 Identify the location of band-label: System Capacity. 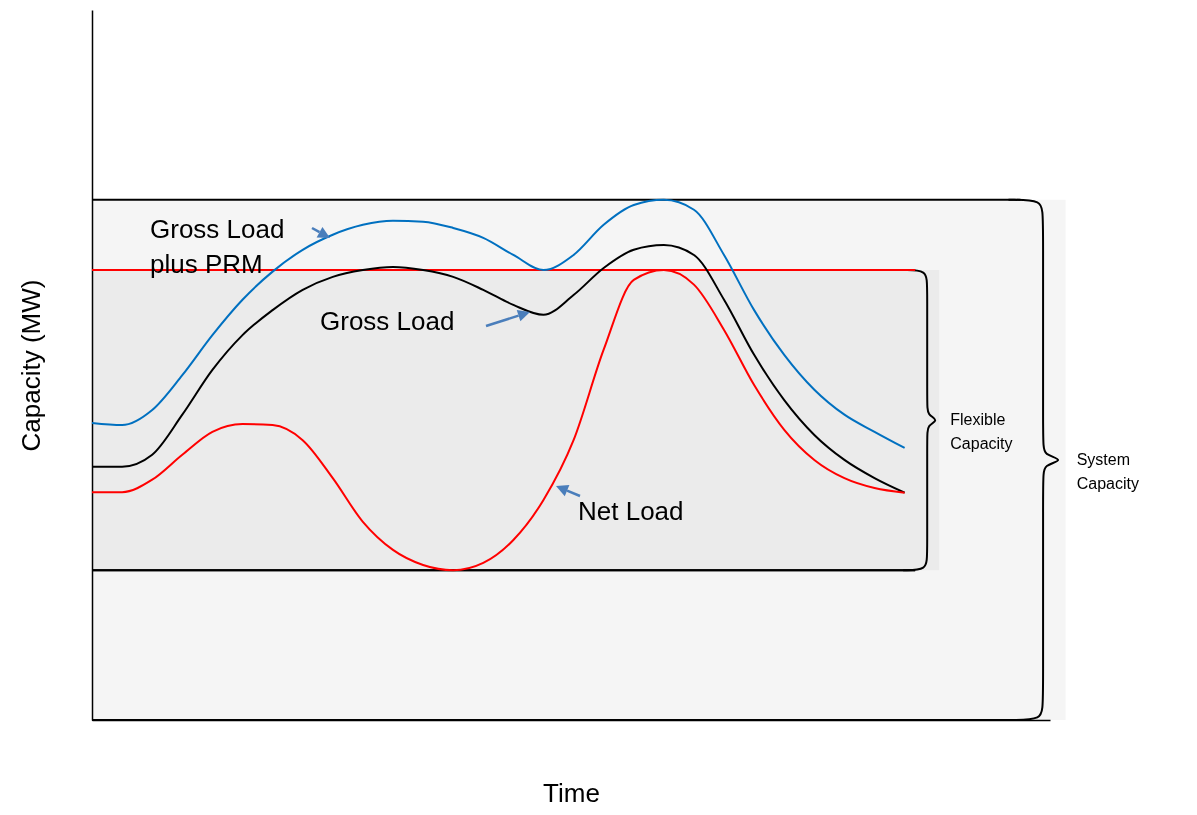
(1107, 471).